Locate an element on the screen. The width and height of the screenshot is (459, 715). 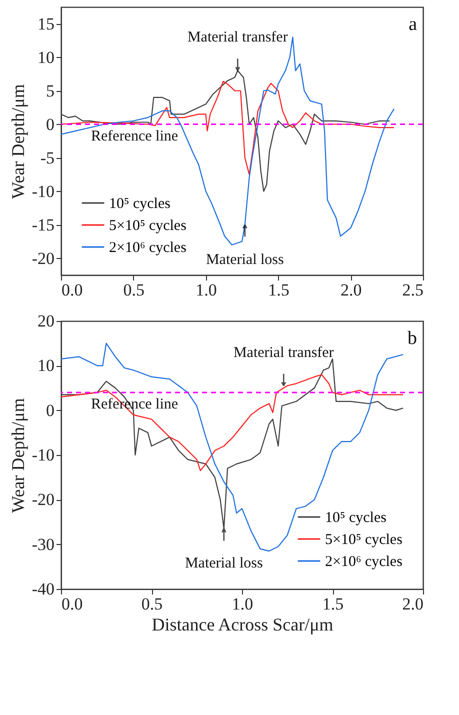
y-tick-label: -5 is located at coordinates (47, 158).